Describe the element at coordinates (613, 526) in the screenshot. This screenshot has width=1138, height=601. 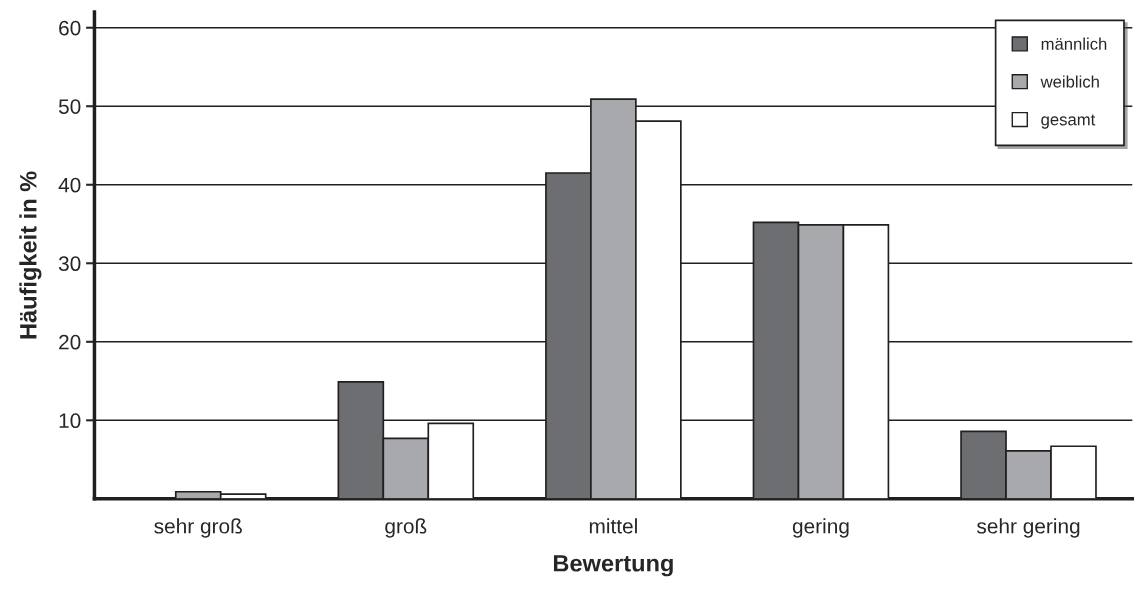
I see `x-tick-label: mittel` at that location.